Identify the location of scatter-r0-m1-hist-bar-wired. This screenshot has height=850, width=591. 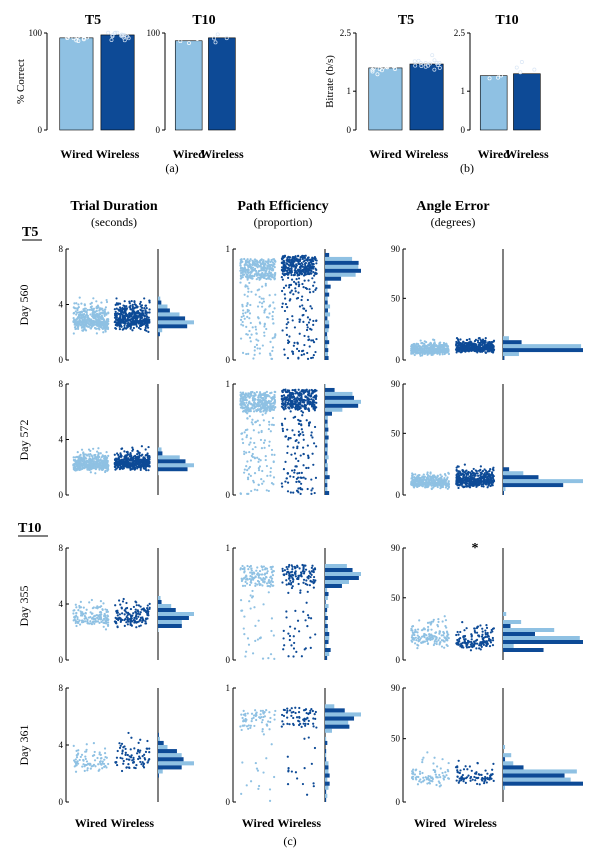
(326, 354).